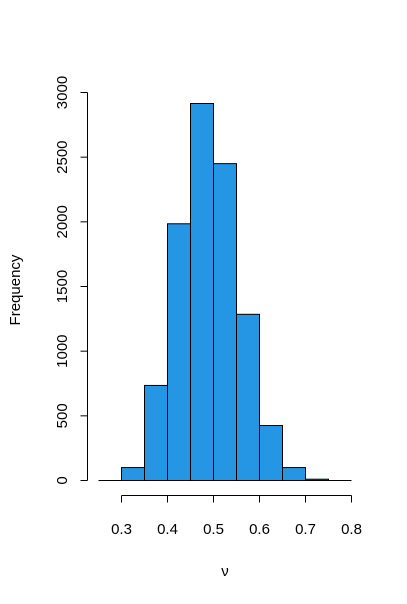  What do you see at coordinates (62, 221) in the screenshot?
I see `y-tick-label: 2000` at bounding box center [62, 221].